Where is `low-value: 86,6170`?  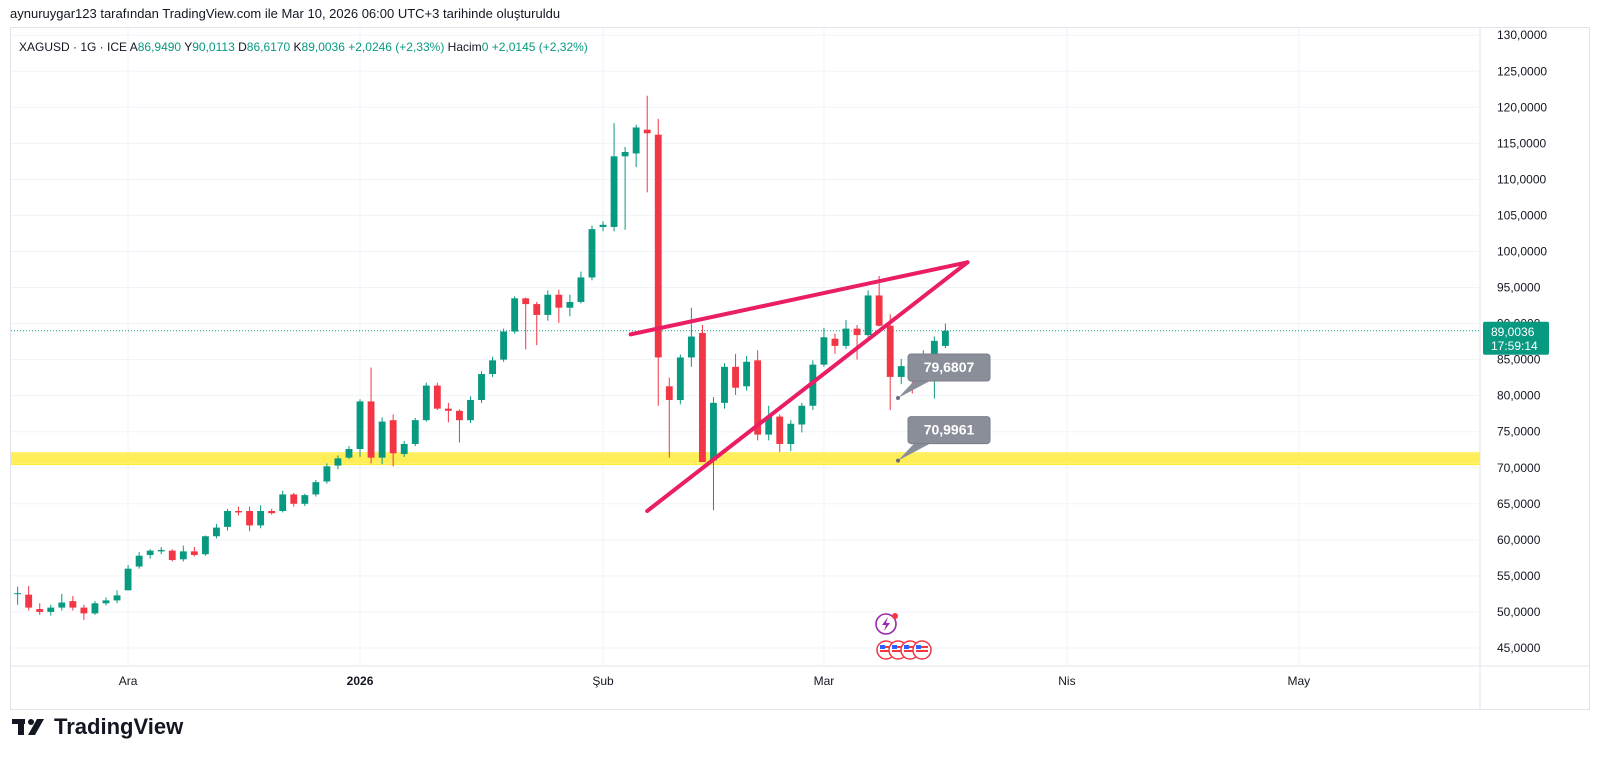 low-value: 86,6170 is located at coordinates (268, 47).